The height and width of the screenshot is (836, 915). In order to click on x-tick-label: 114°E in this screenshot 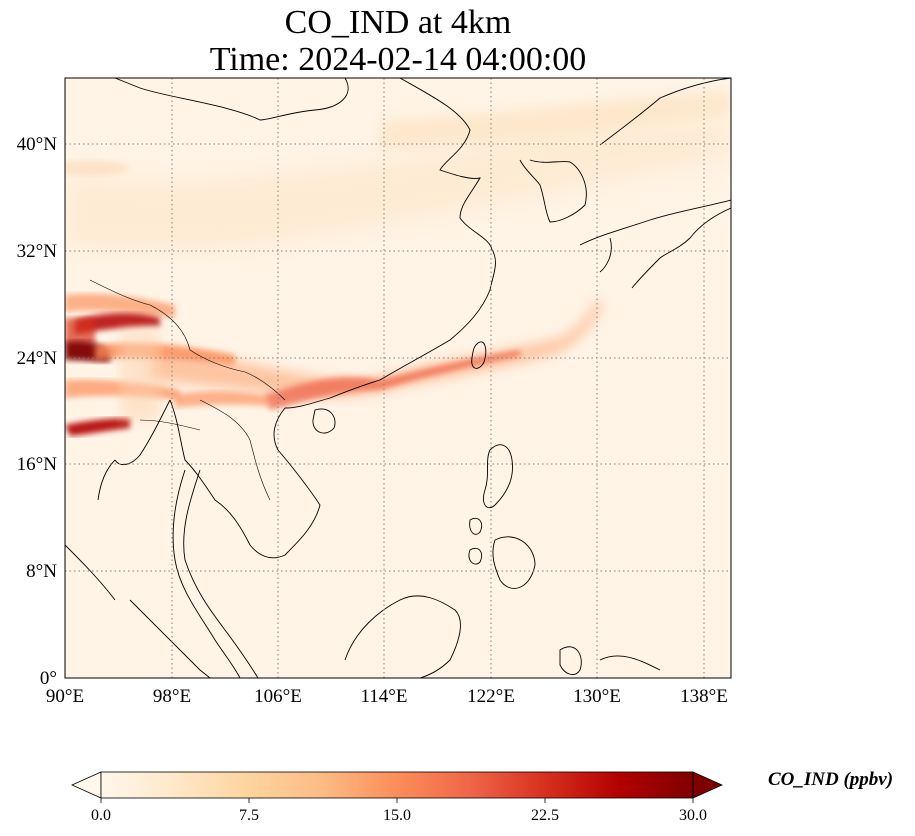, I will do `click(384, 696)`.